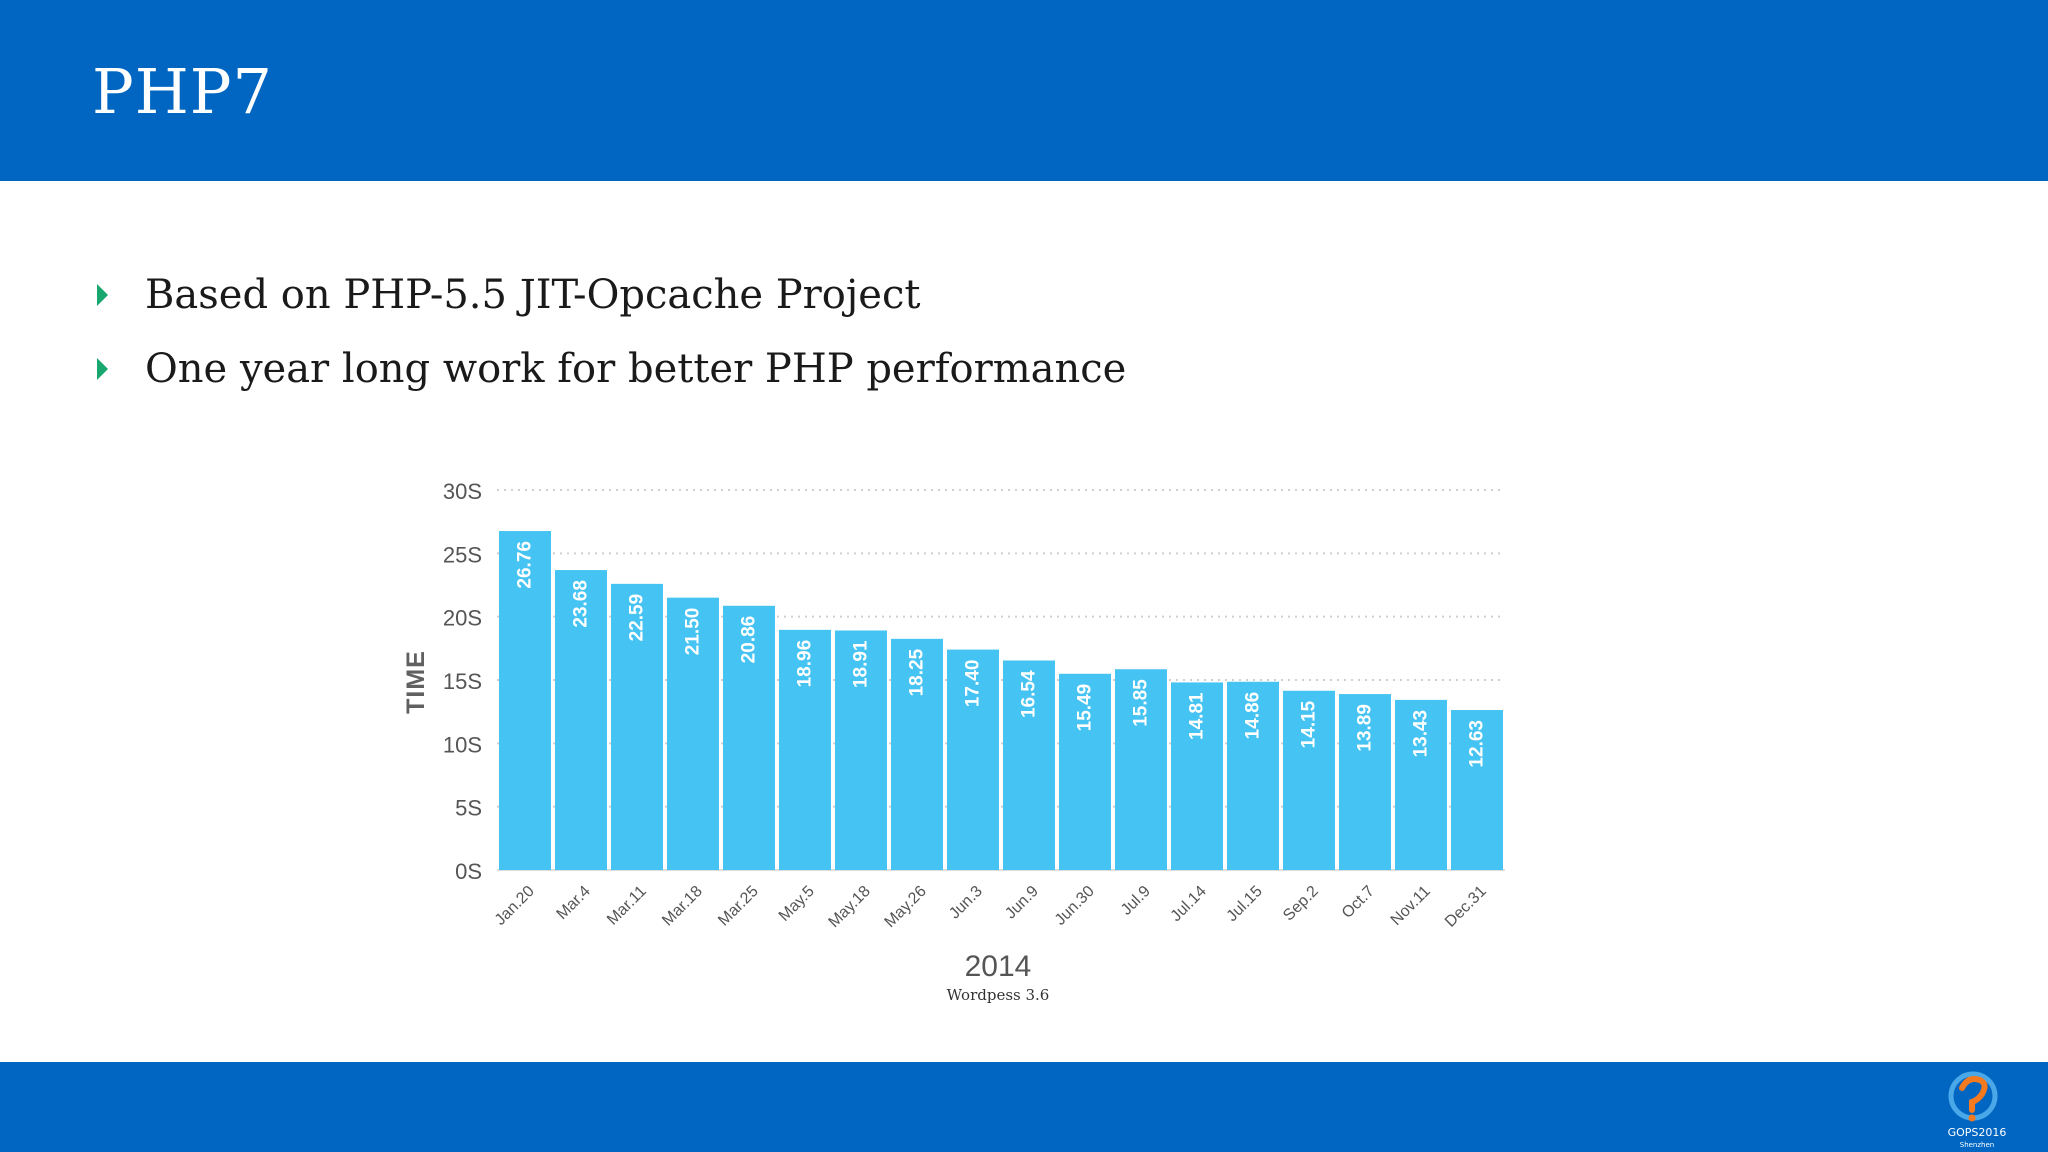  I want to click on slide-title: PHP7, so click(182, 91).